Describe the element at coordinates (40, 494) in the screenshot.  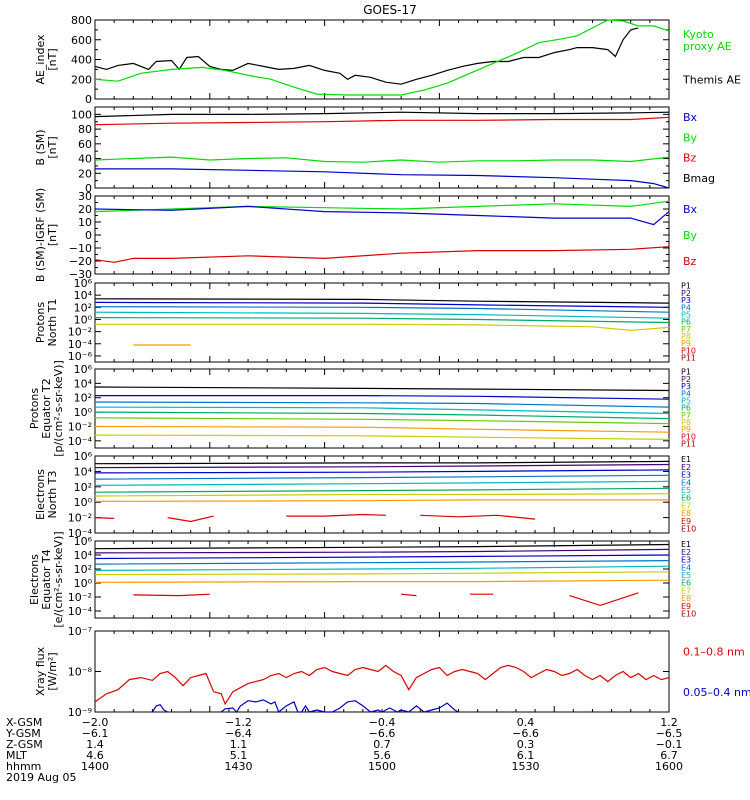
I see `y-axis-label: Electrons` at that location.